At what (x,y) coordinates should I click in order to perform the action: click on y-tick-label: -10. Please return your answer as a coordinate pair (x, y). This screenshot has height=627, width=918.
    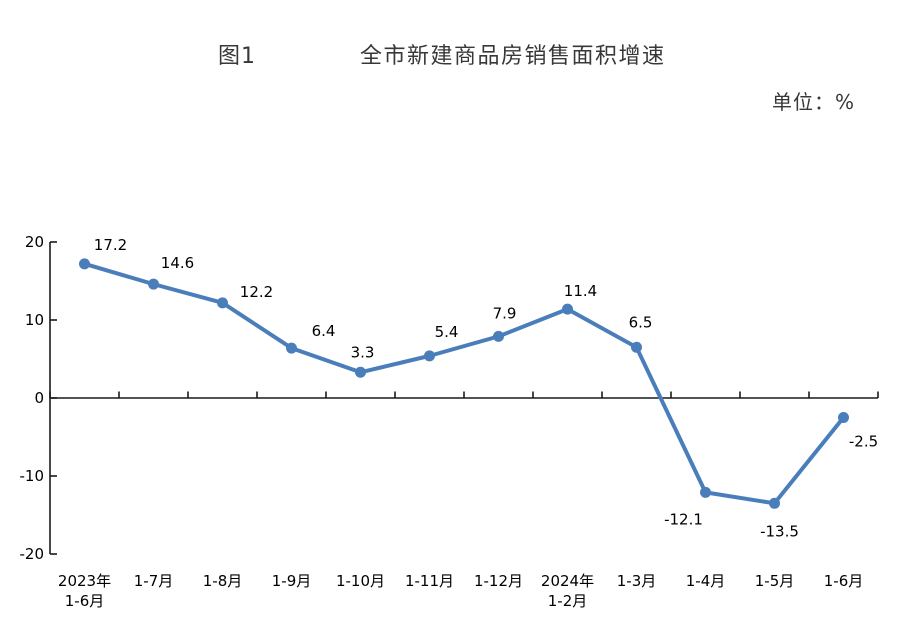
    Looking at the image, I should click on (32, 476).